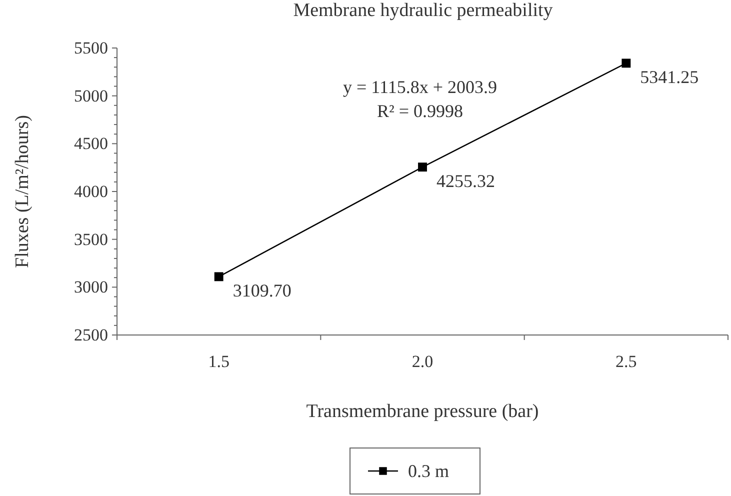  Describe the element at coordinates (91, 48) in the screenshot. I see `y-tick-label: 5500` at that location.